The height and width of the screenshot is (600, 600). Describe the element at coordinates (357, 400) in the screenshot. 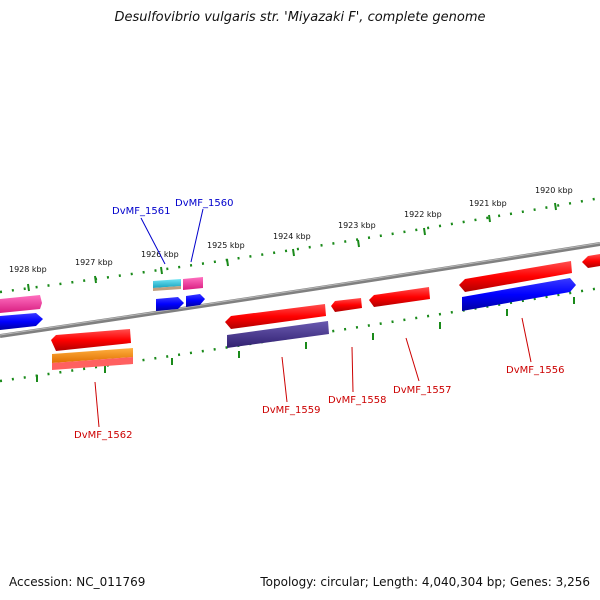

I see `gene-label: DvMF_1558` at that location.